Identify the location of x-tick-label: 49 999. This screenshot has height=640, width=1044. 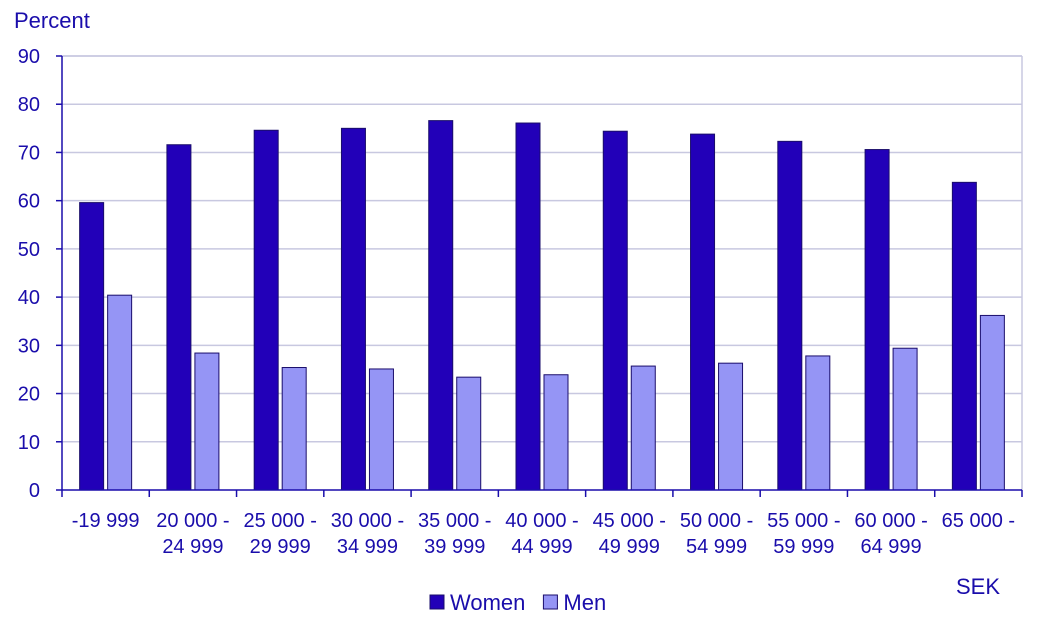
(629, 547).